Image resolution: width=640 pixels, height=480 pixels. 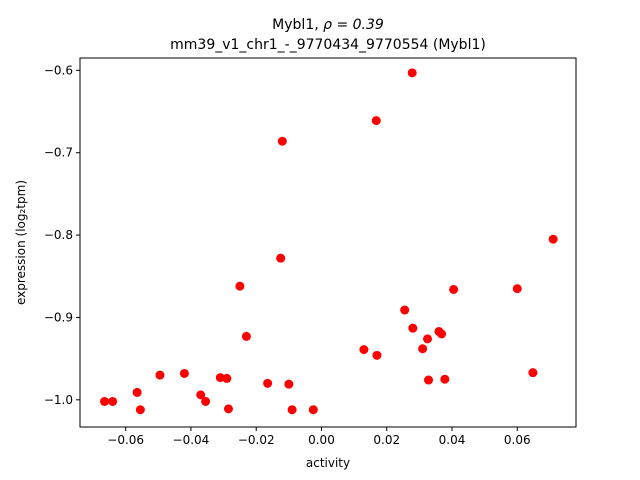 What do you see at coordinates (21, 242) in the screenshot?
I see `y-axis-label: expression (log₂tpm)` at bounding box center [21, 242].